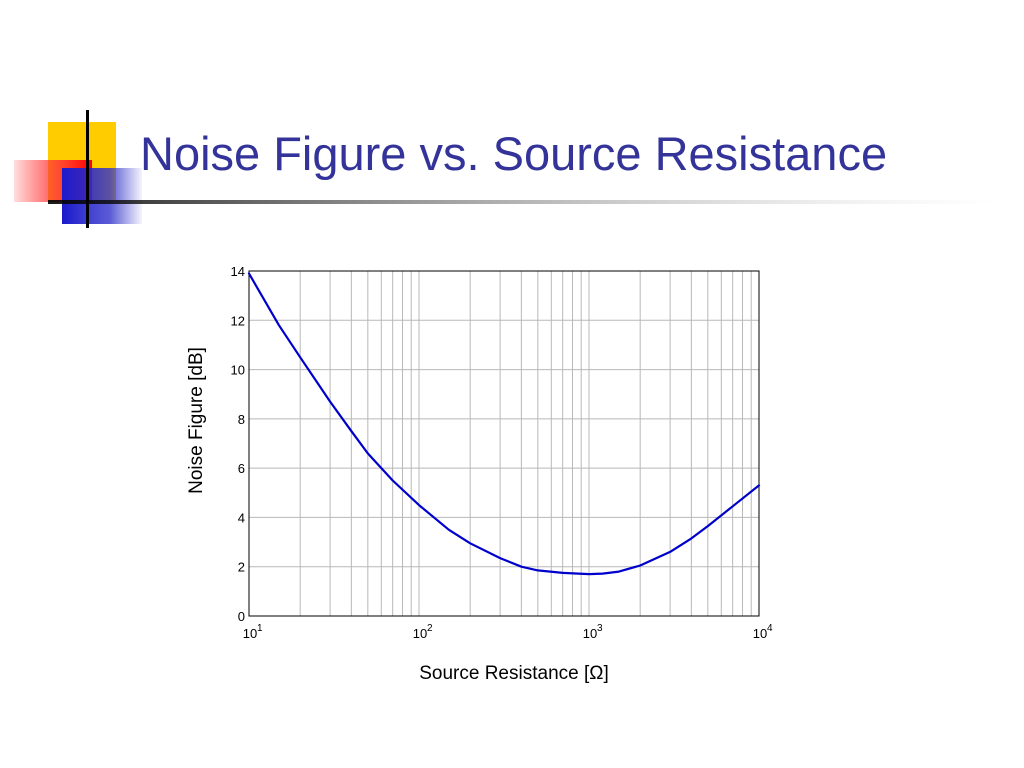  I want to click on y-axis-label: Noise Figure [dB], so click(196, 420).